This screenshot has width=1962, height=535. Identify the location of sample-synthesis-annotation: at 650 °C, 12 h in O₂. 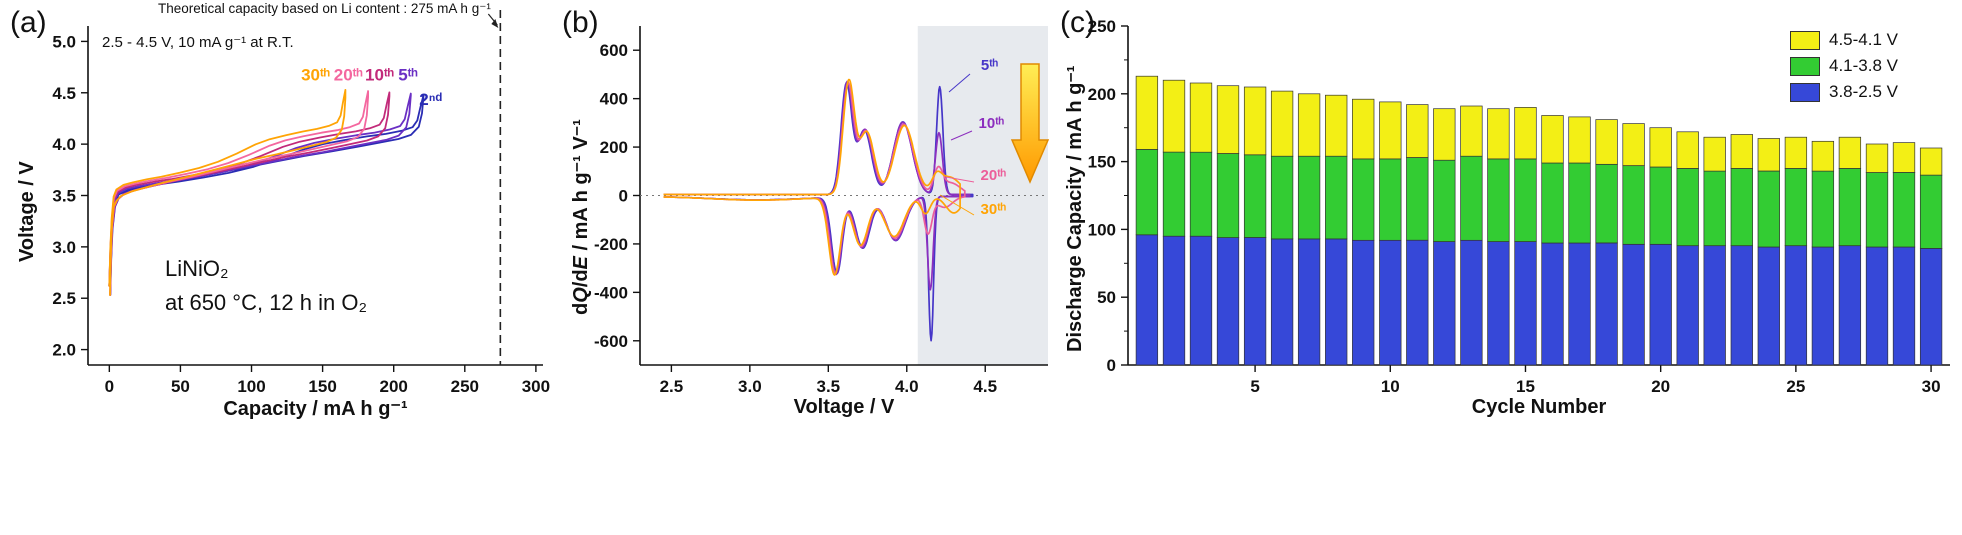
(266, 302).